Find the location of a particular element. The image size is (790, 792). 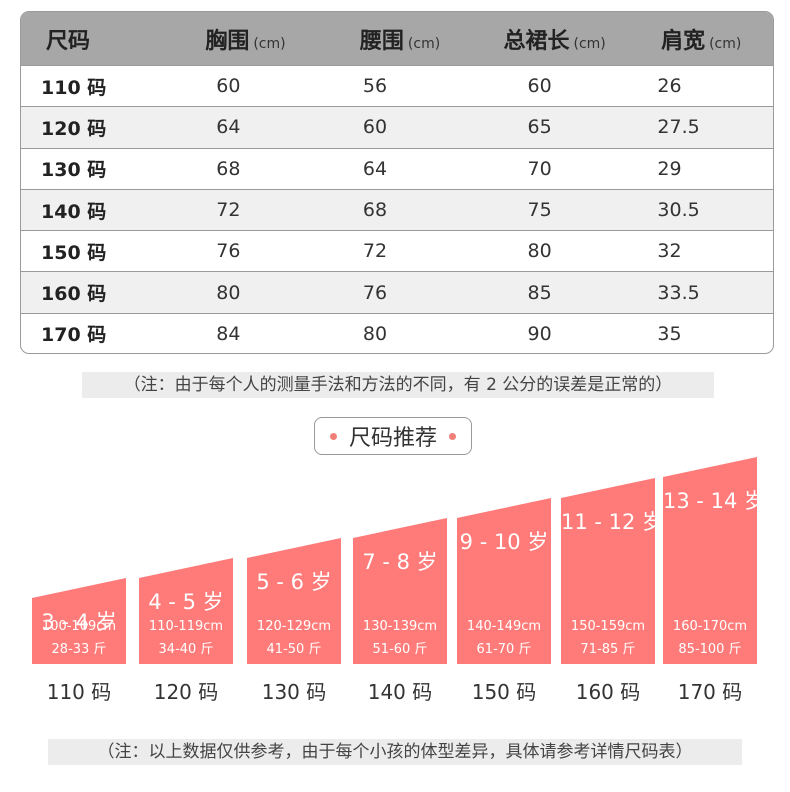

cell-waist: 72 is located at coordinates (375, 251).